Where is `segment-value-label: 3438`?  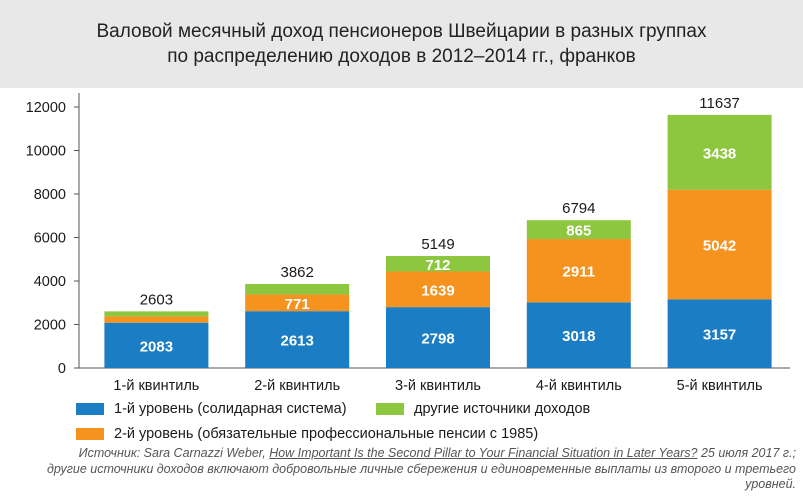 segment-value-label: 3438 is located at coordinates (719, 153).